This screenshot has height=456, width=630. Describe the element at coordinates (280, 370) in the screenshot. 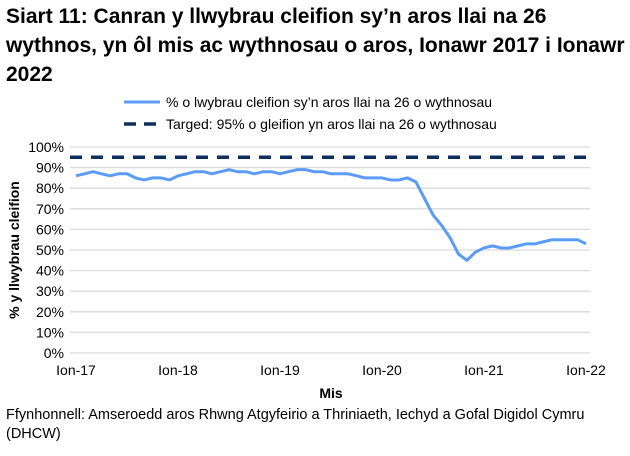

I see `x-tick-label: Ion-19` at that location.